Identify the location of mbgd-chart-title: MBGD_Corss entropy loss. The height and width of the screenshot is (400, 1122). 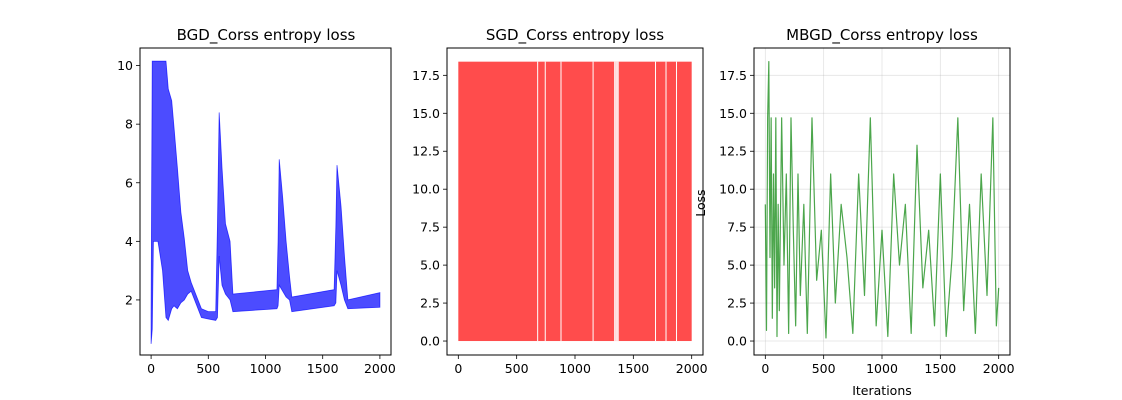
(882, 35).